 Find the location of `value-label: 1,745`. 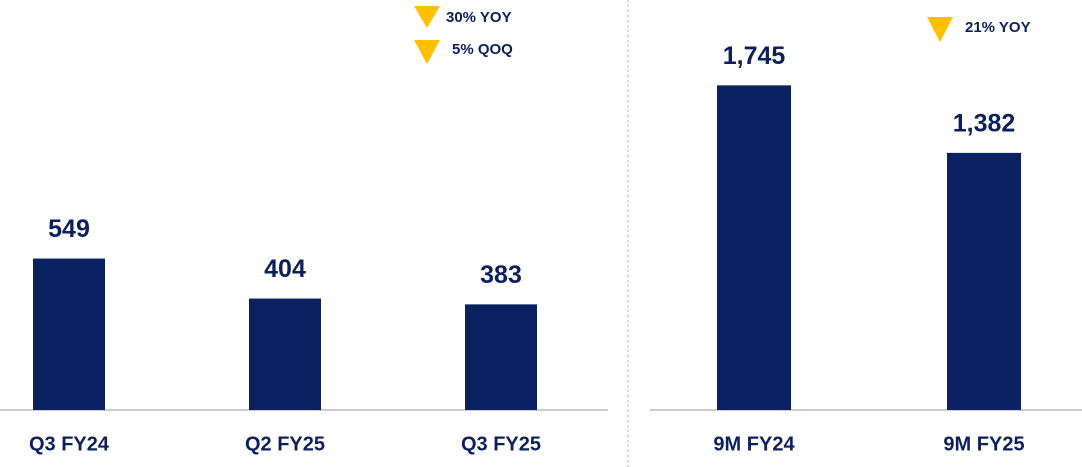

value-label: 1,745 is located at coordinates (754, 56).